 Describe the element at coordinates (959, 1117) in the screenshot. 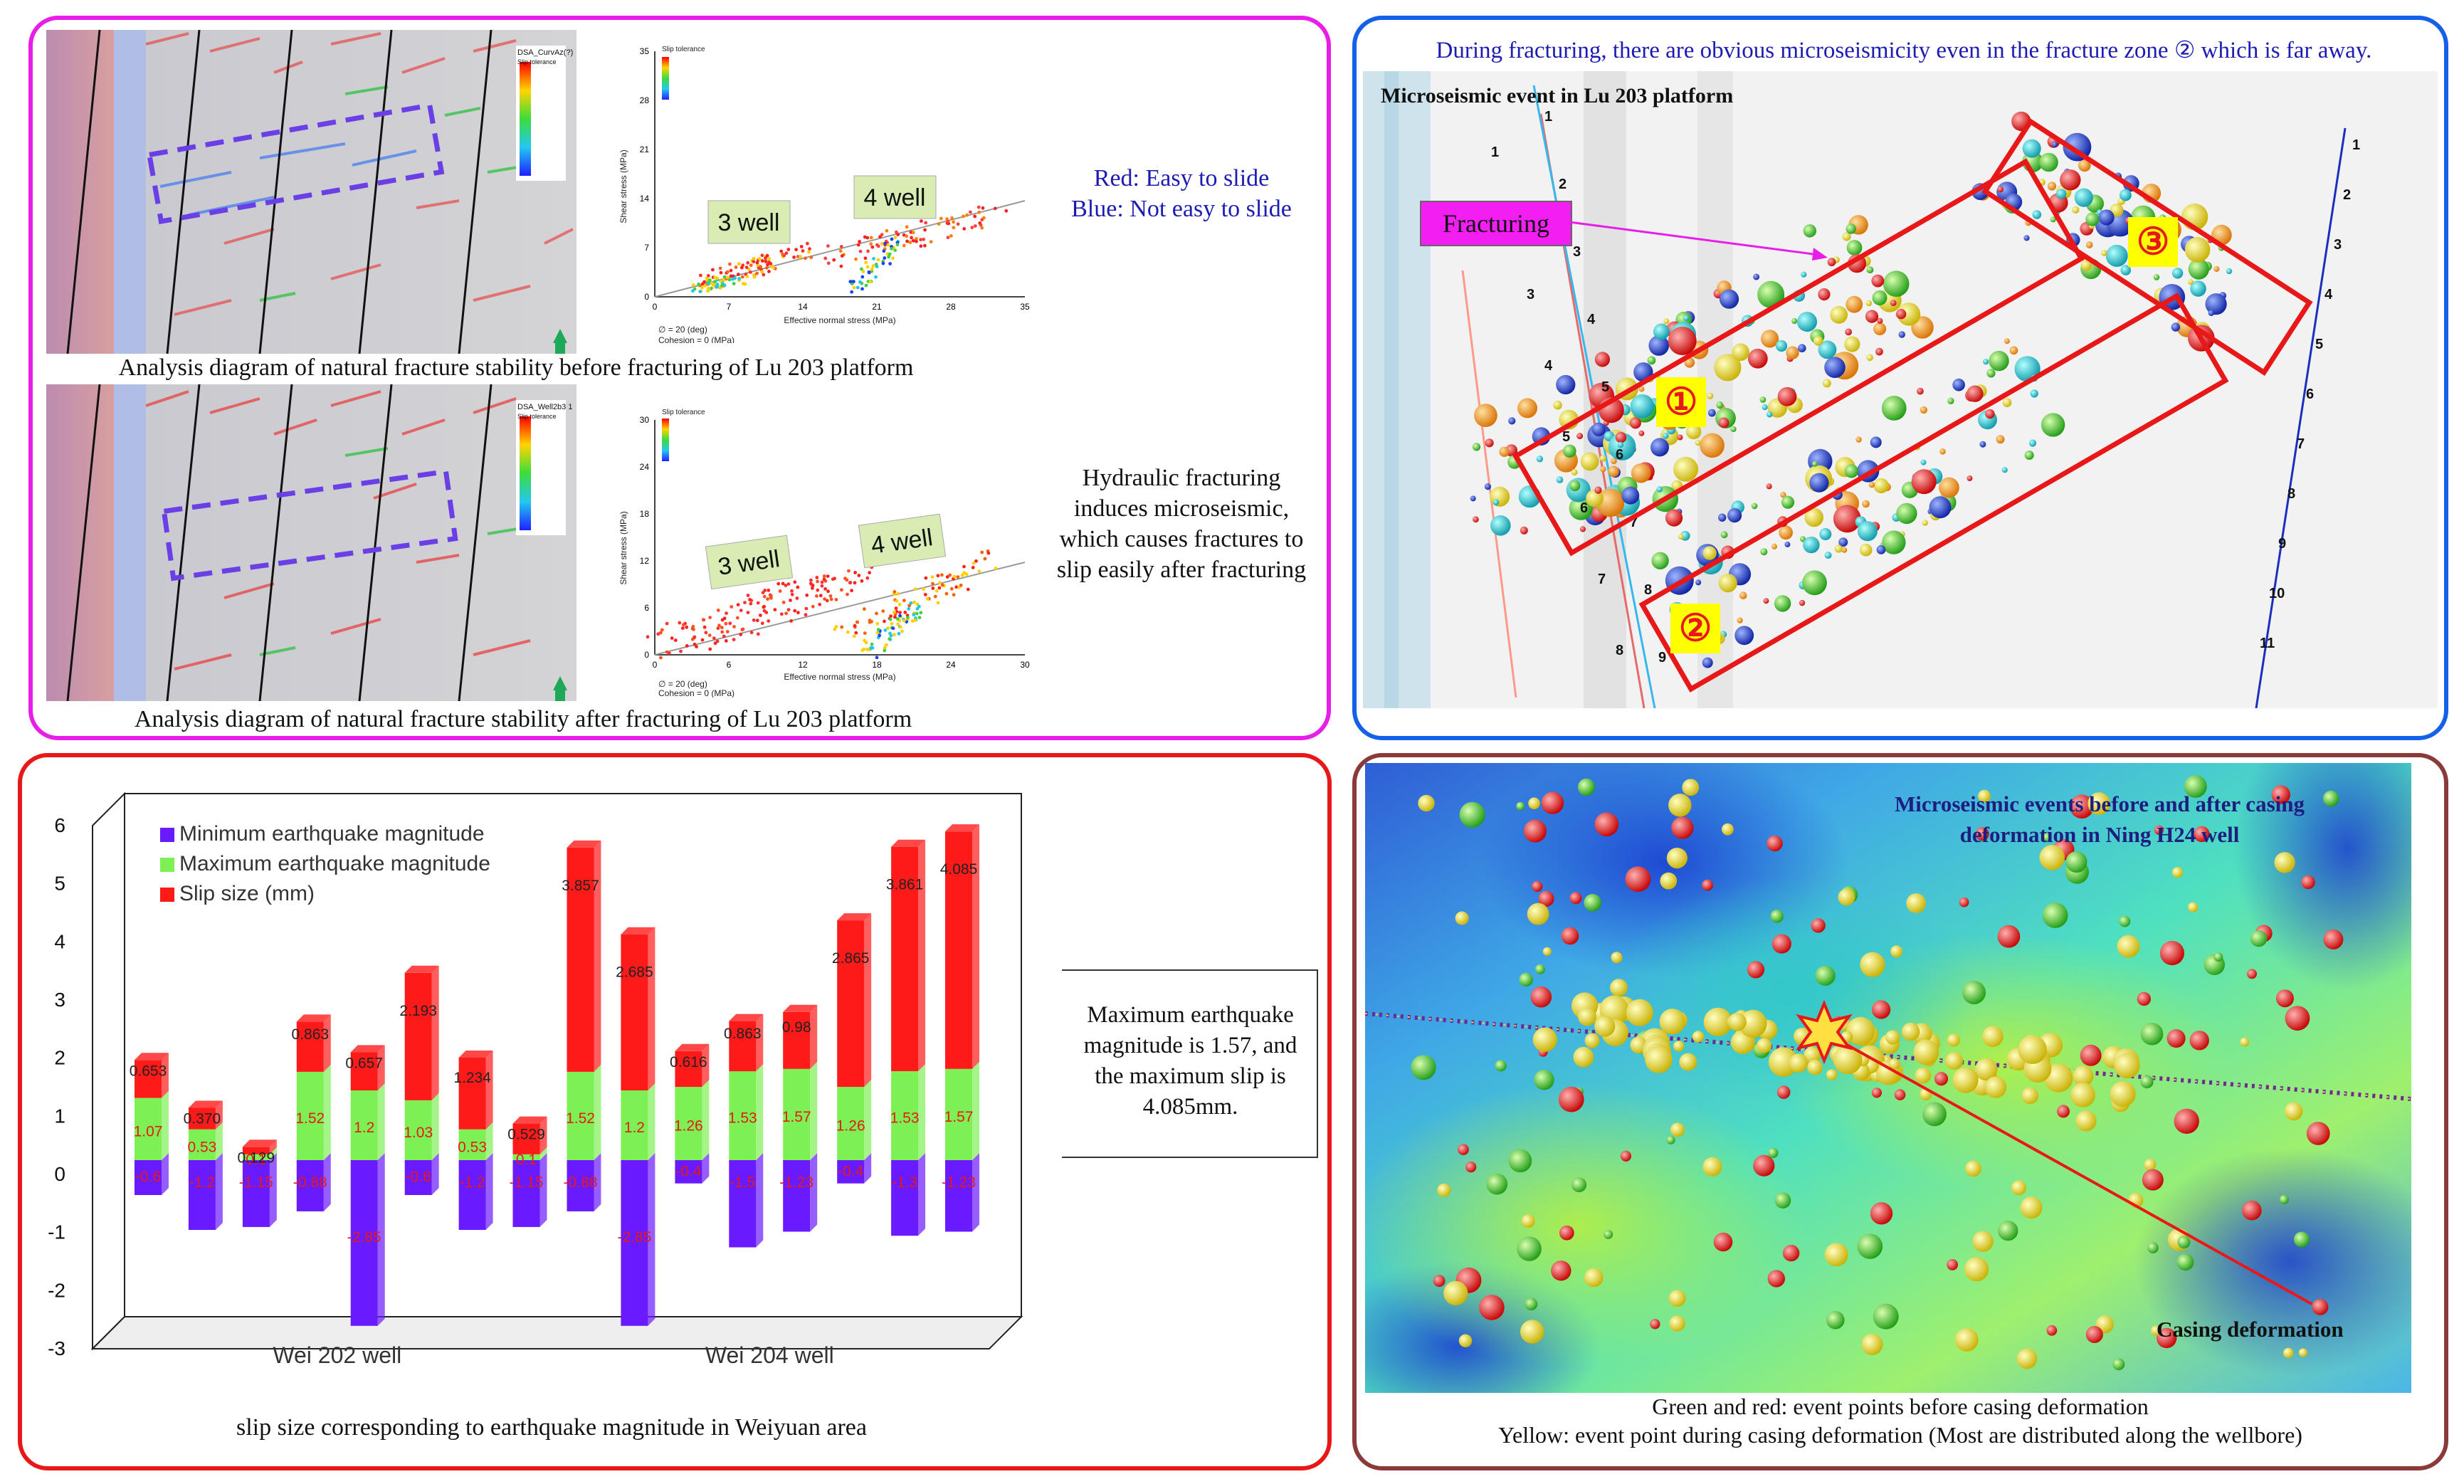

I see `bar-data-label: 1.57` at that location.